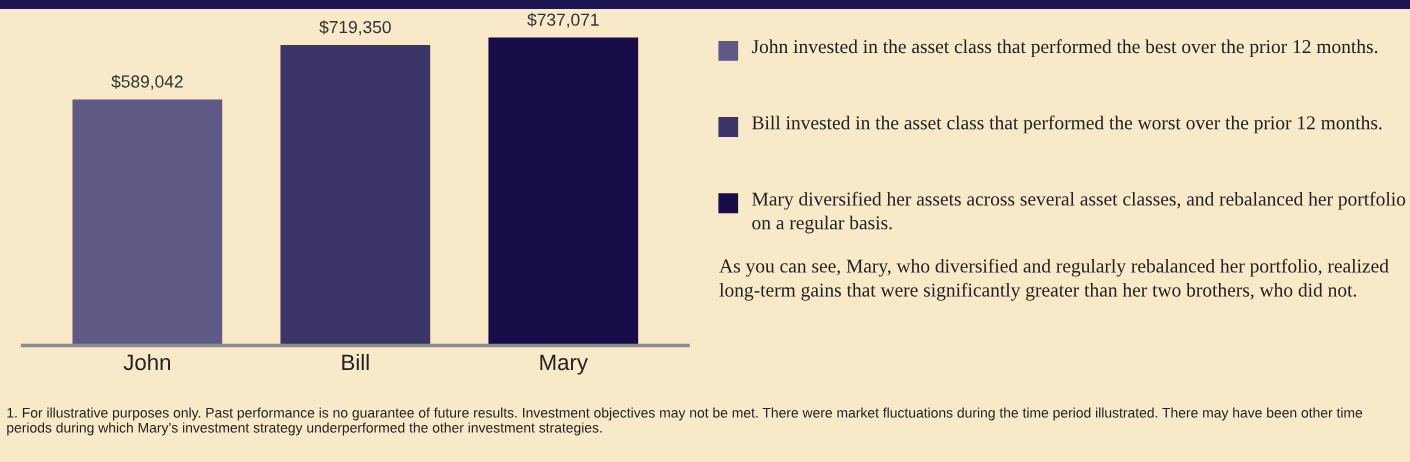  I want to click on data-label: $737,071, so click(563, 20).